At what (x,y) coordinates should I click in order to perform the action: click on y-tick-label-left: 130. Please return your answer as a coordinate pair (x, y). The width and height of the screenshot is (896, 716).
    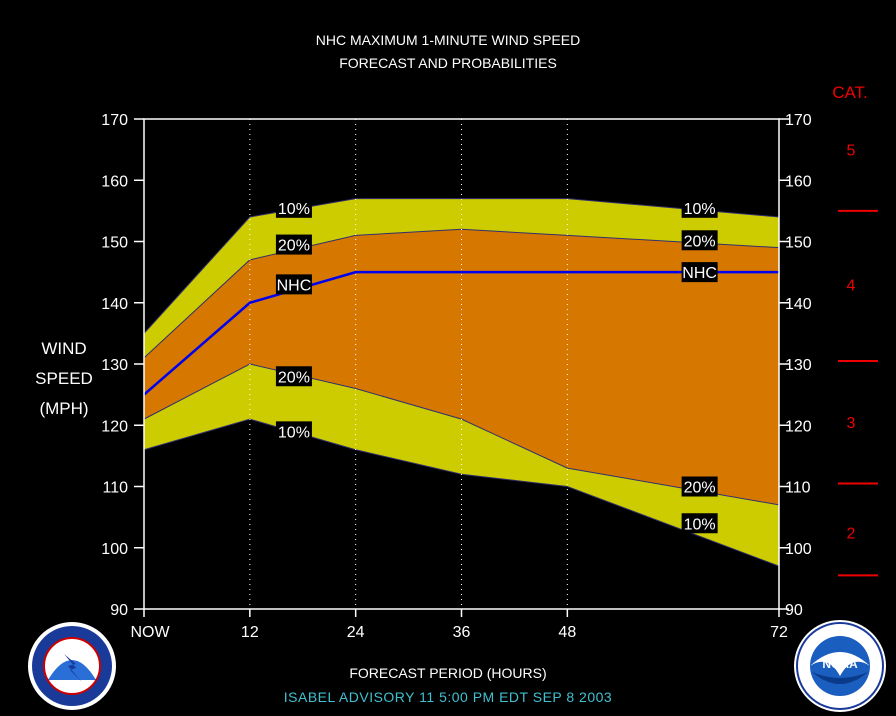
    Looking at the image, I should click on (114, 365).